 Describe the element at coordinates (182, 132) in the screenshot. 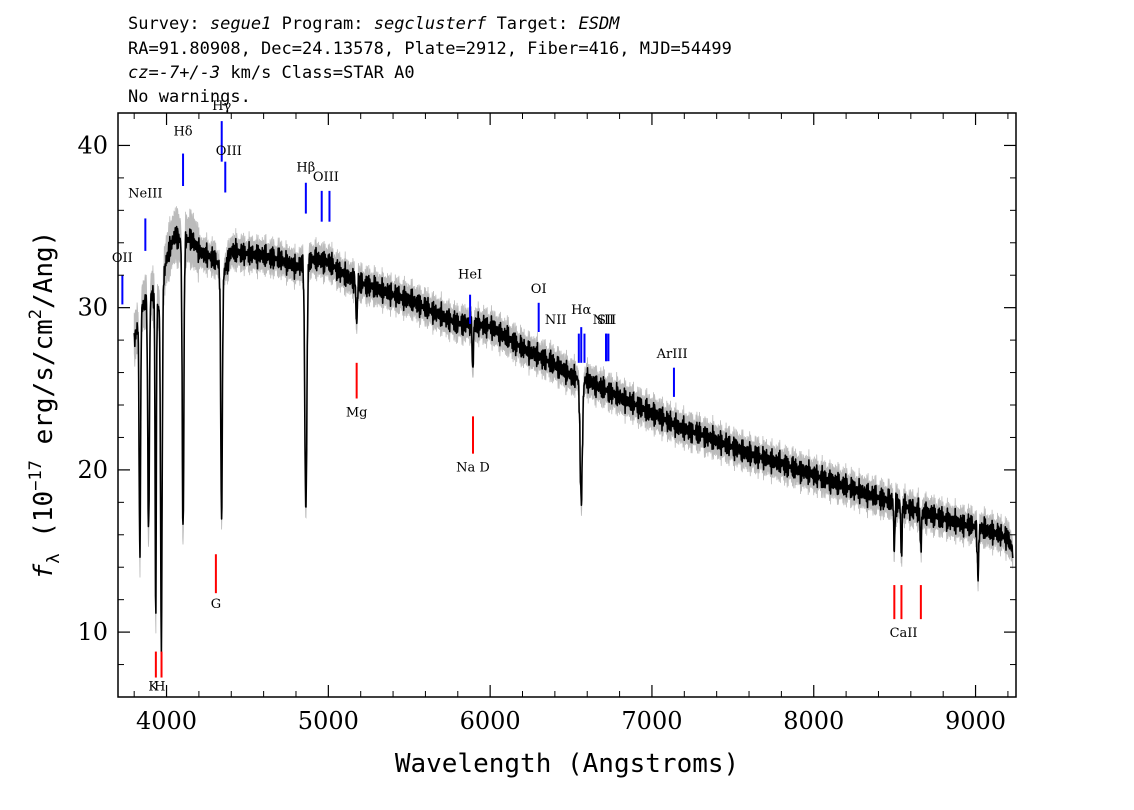

I see `emission-line-label: Hδ` at that location.